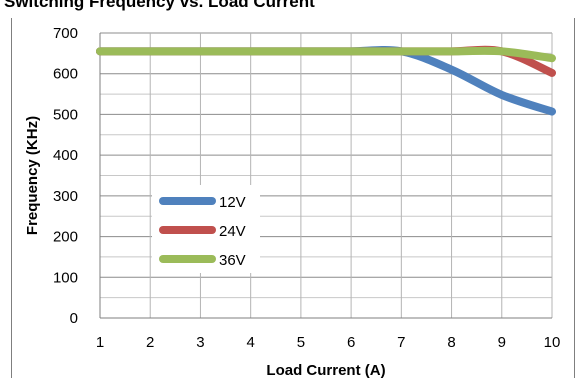  Describe the element at coordinates (232, 202) in the screenshot. I see `legend-label: 12V` at that location.